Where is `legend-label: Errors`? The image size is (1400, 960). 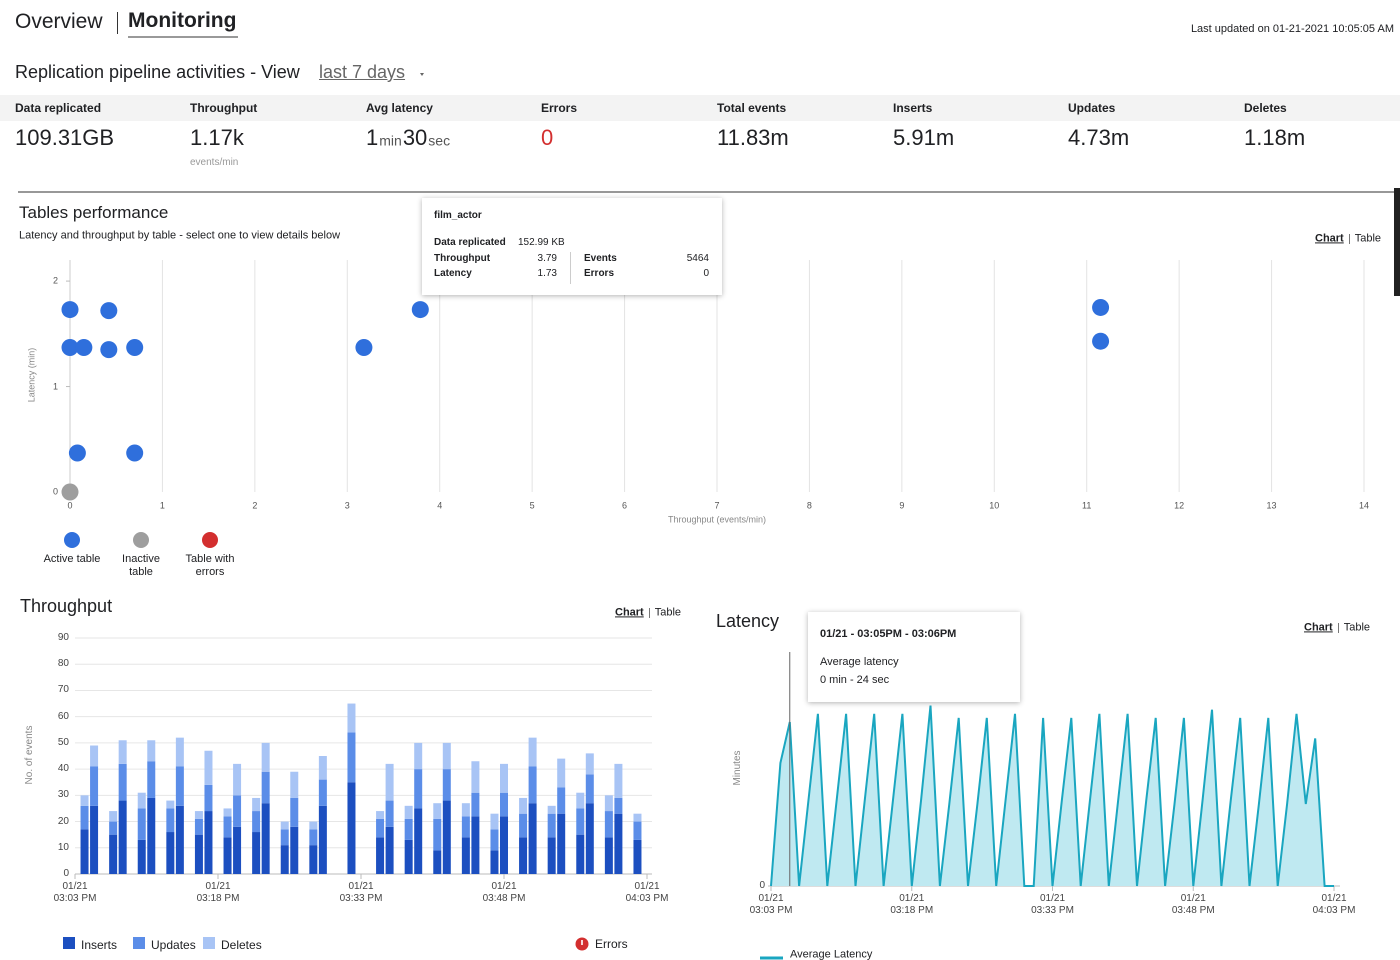 legend-label: Errors is located at coordinates (611, 943).